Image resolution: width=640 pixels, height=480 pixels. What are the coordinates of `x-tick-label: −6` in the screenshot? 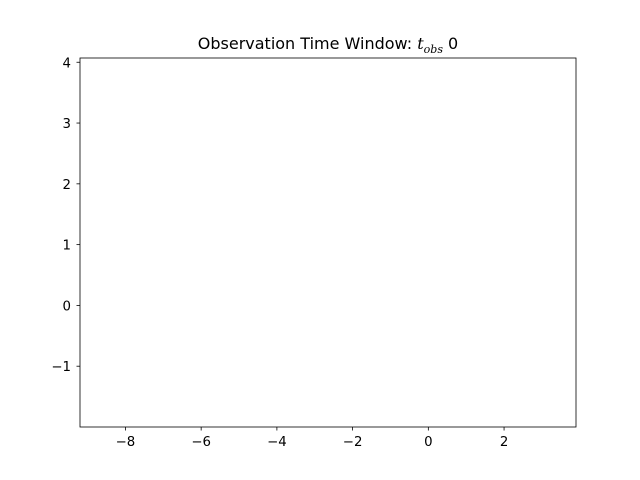 It's located at (201, 442).